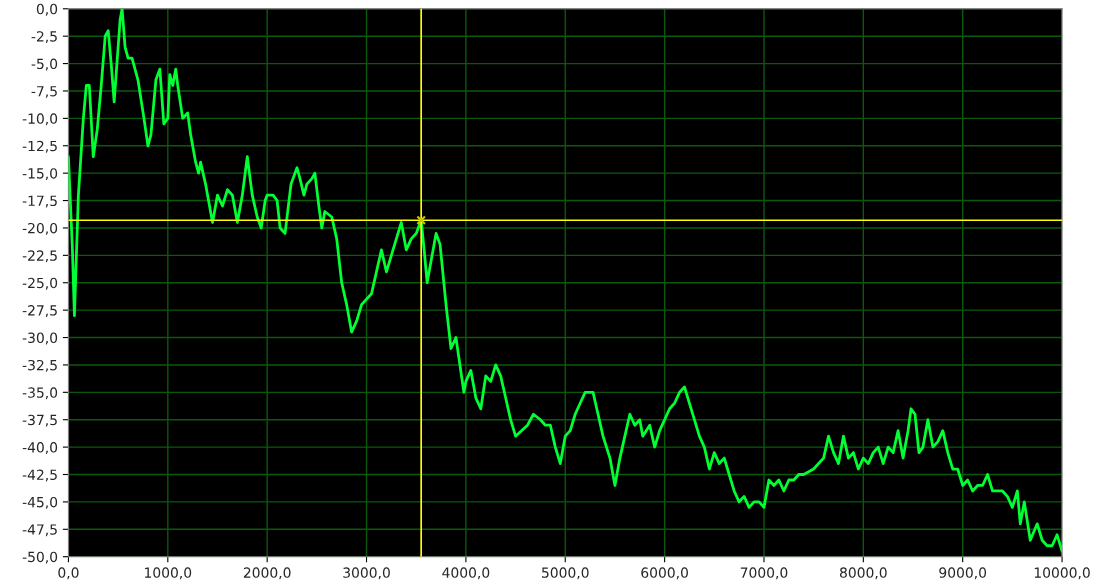 This screenshot has height=586, width=1104. What do you see at coordinates (863, 573) in the screenshot?
I see `x-tick-label: 8000,0` at bounding box center [863, 573].